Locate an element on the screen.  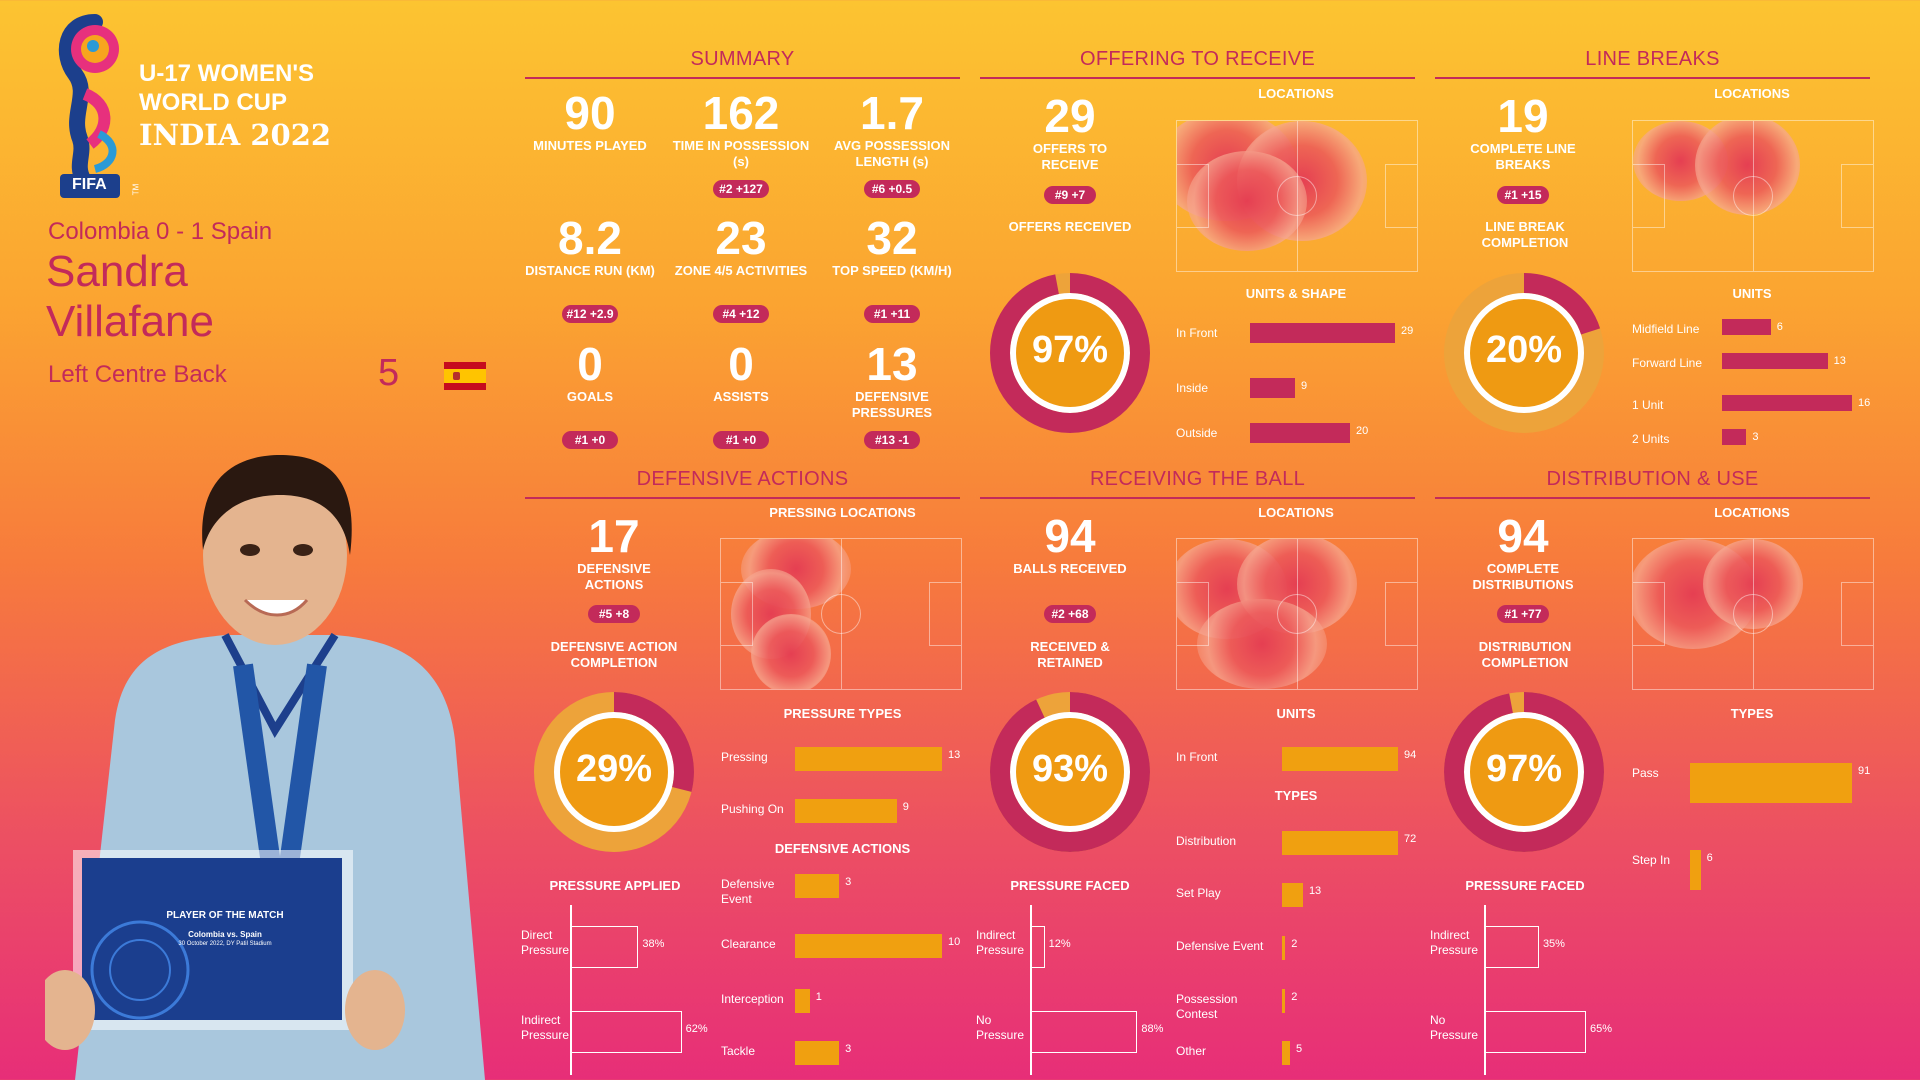
pitch-left-box is located at coordinates (1193, 614).